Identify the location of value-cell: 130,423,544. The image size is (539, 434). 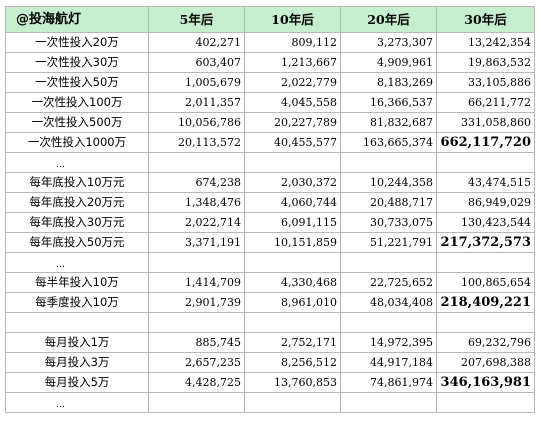
(485, 222).